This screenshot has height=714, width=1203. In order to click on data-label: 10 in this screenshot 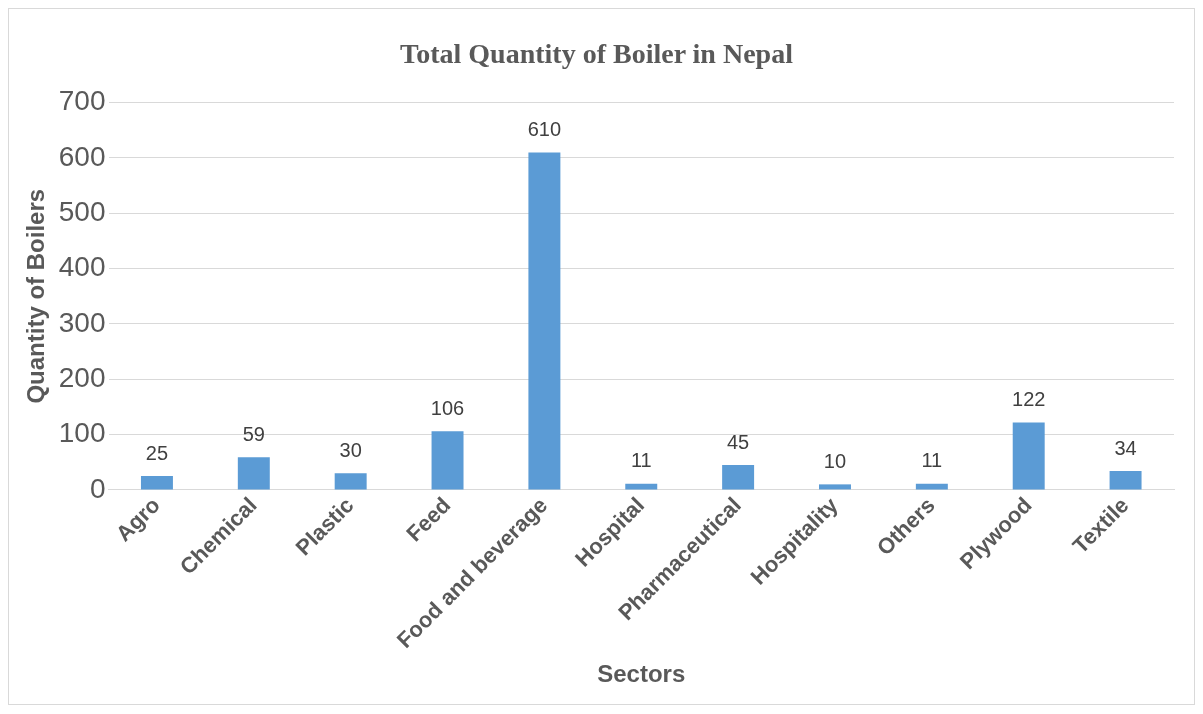, I will do `click(835, 460)`.